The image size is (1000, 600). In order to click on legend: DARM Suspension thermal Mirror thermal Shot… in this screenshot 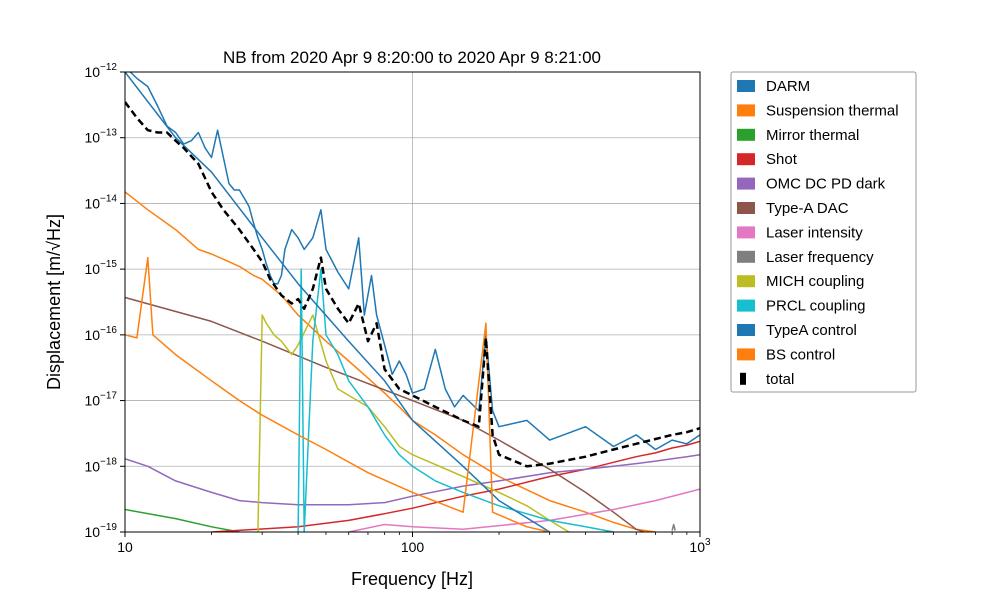, I will do `click(823, 232)`.